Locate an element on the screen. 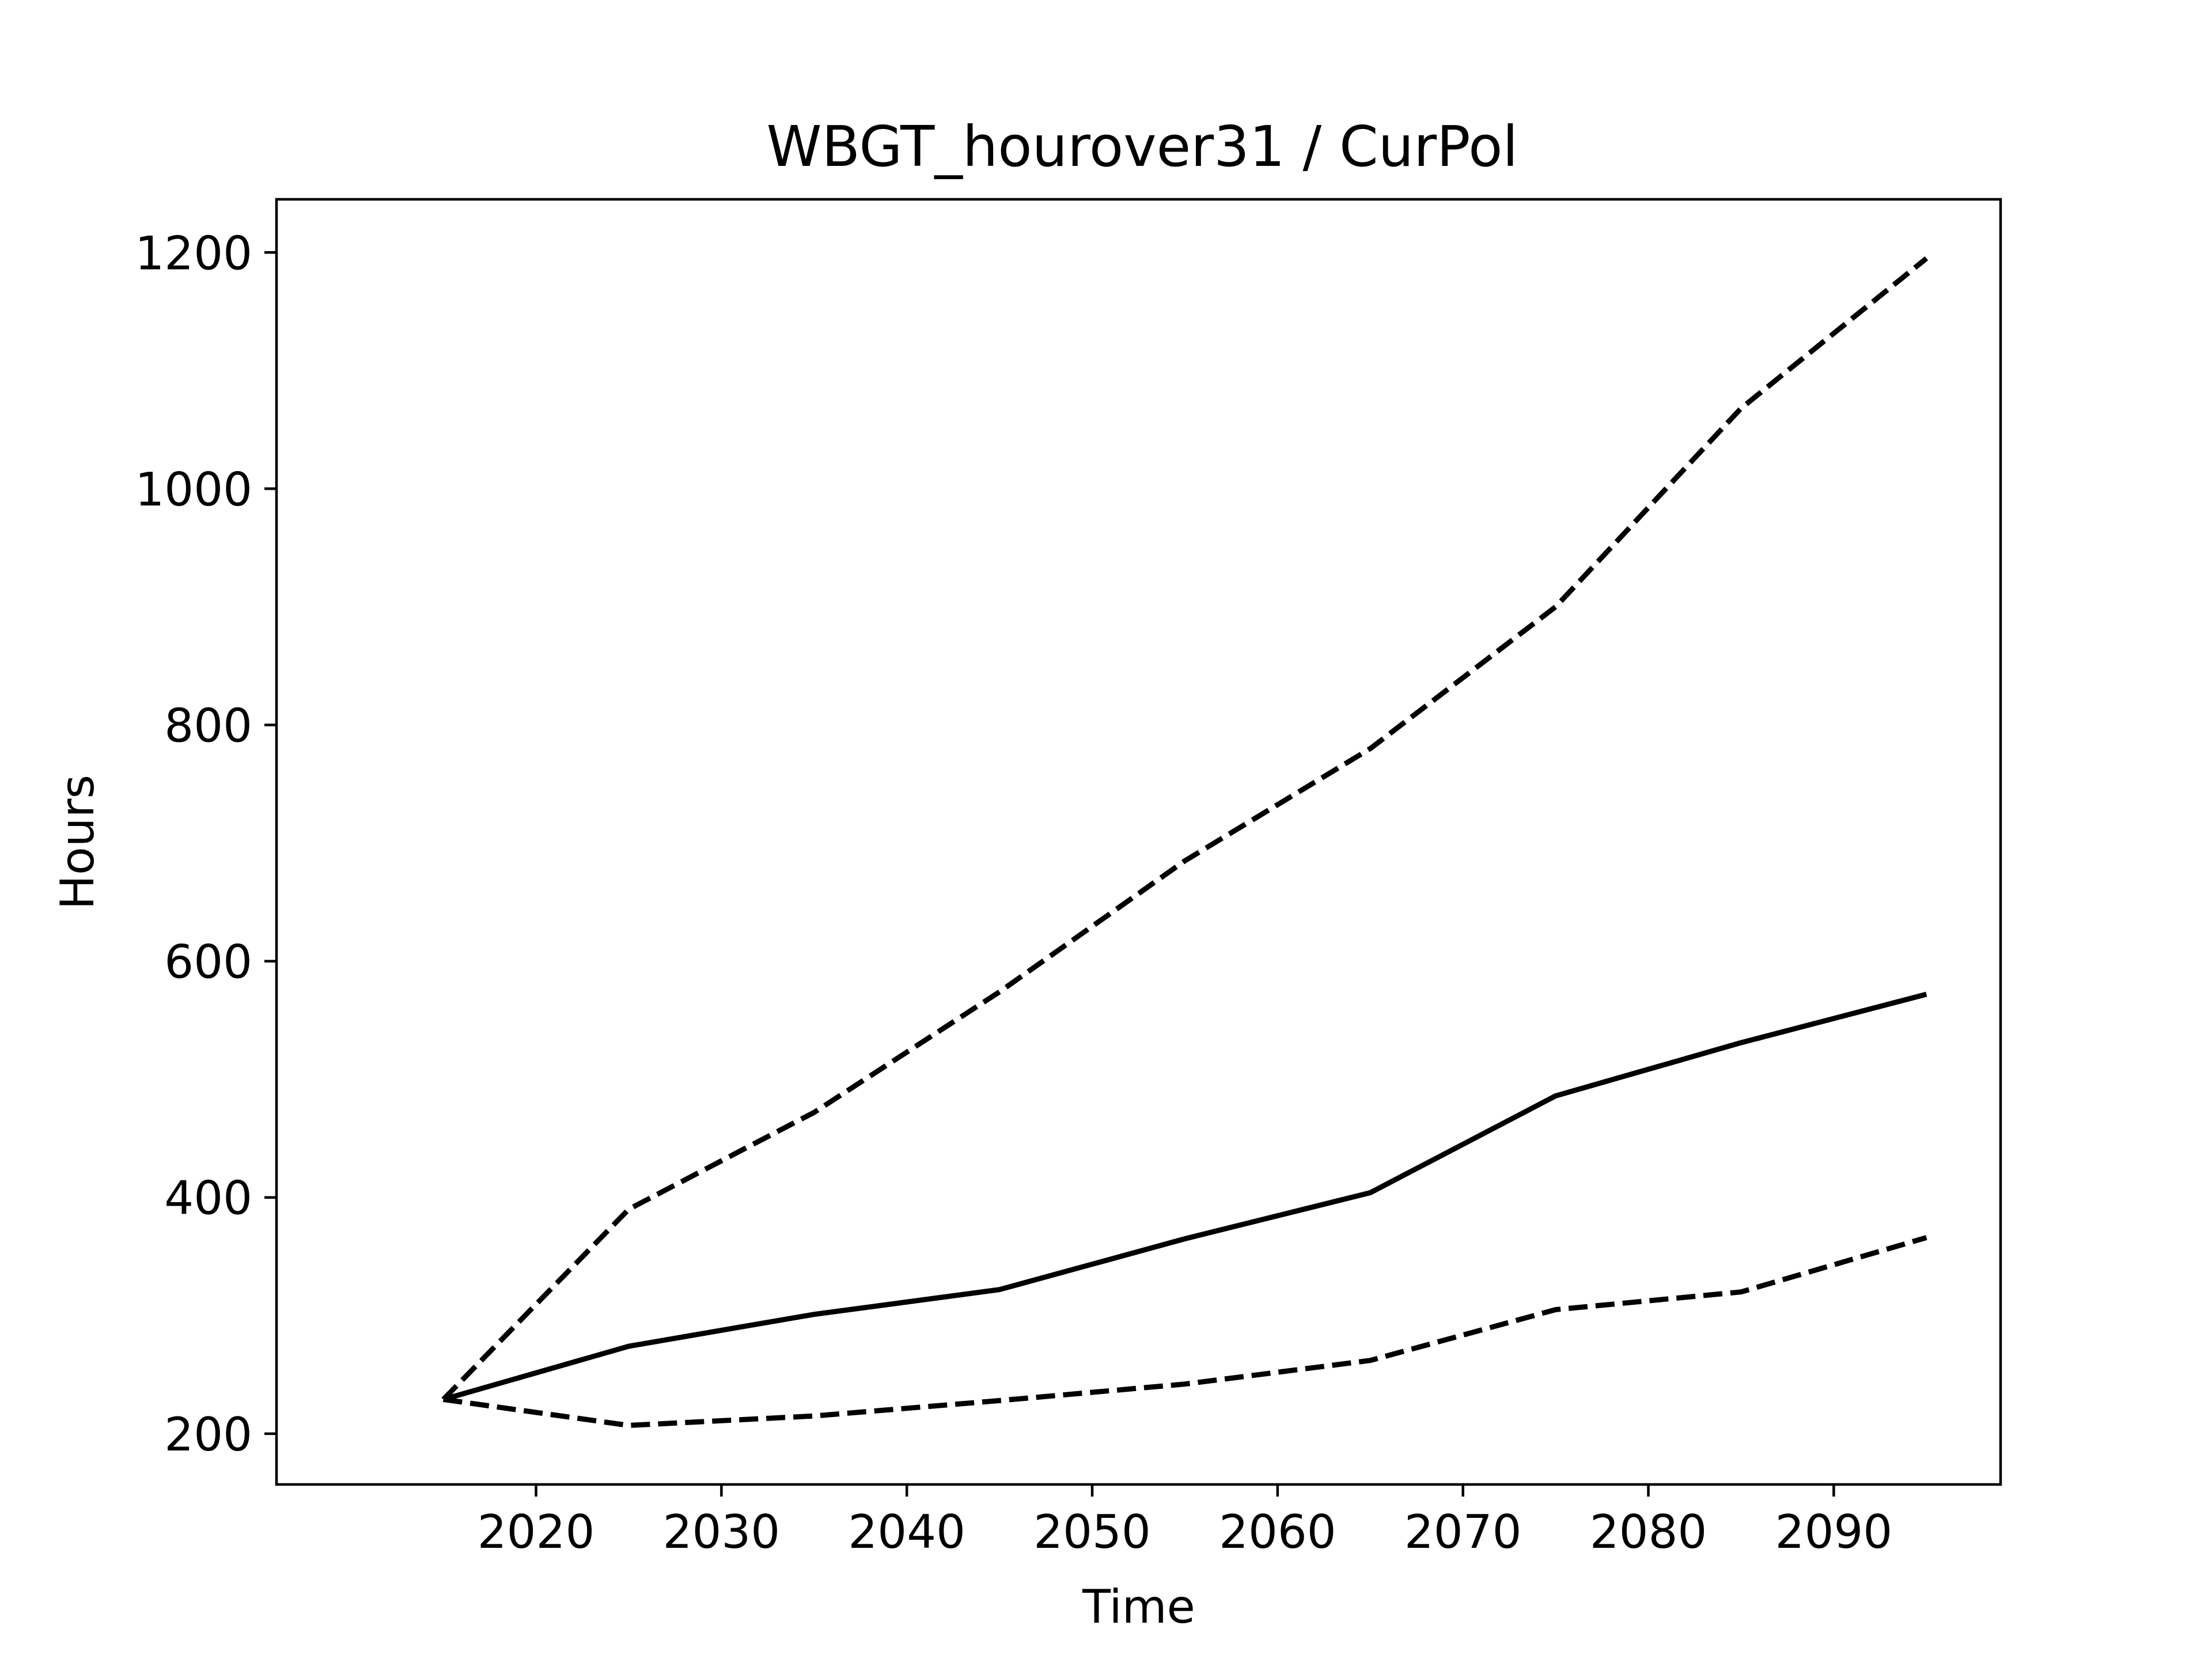  y-tick-label: 600 is located at coordinates (208, 962).